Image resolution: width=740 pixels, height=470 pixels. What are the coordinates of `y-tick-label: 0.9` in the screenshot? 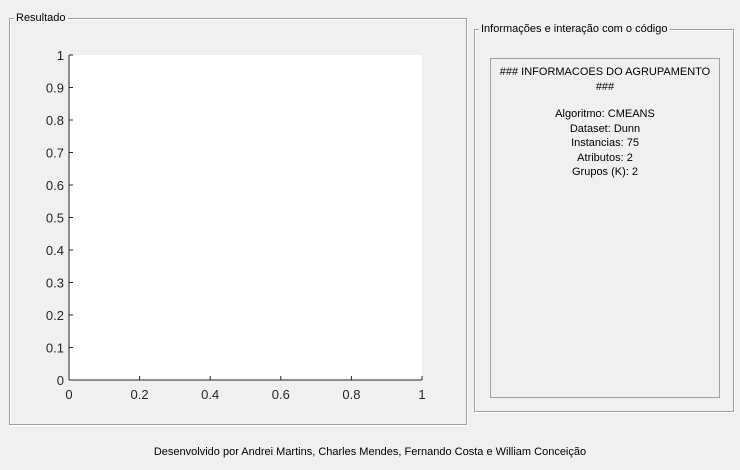 It's located at (55, 88).